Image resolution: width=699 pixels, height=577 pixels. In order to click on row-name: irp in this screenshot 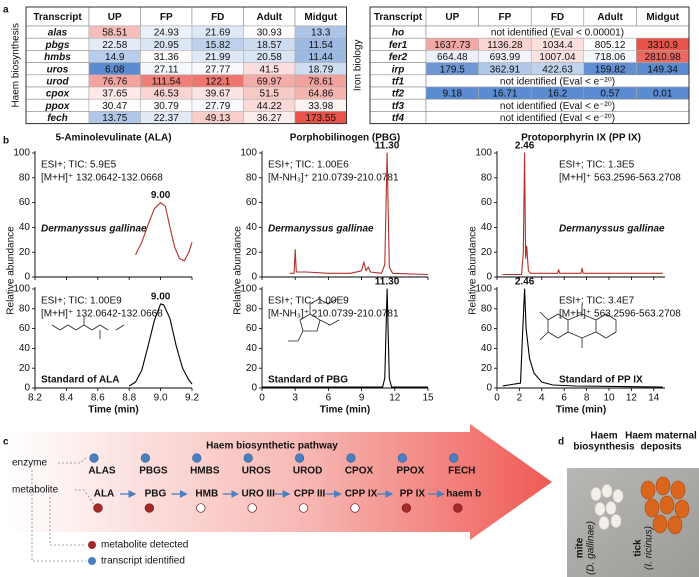, I will do `click(398, 69)`.